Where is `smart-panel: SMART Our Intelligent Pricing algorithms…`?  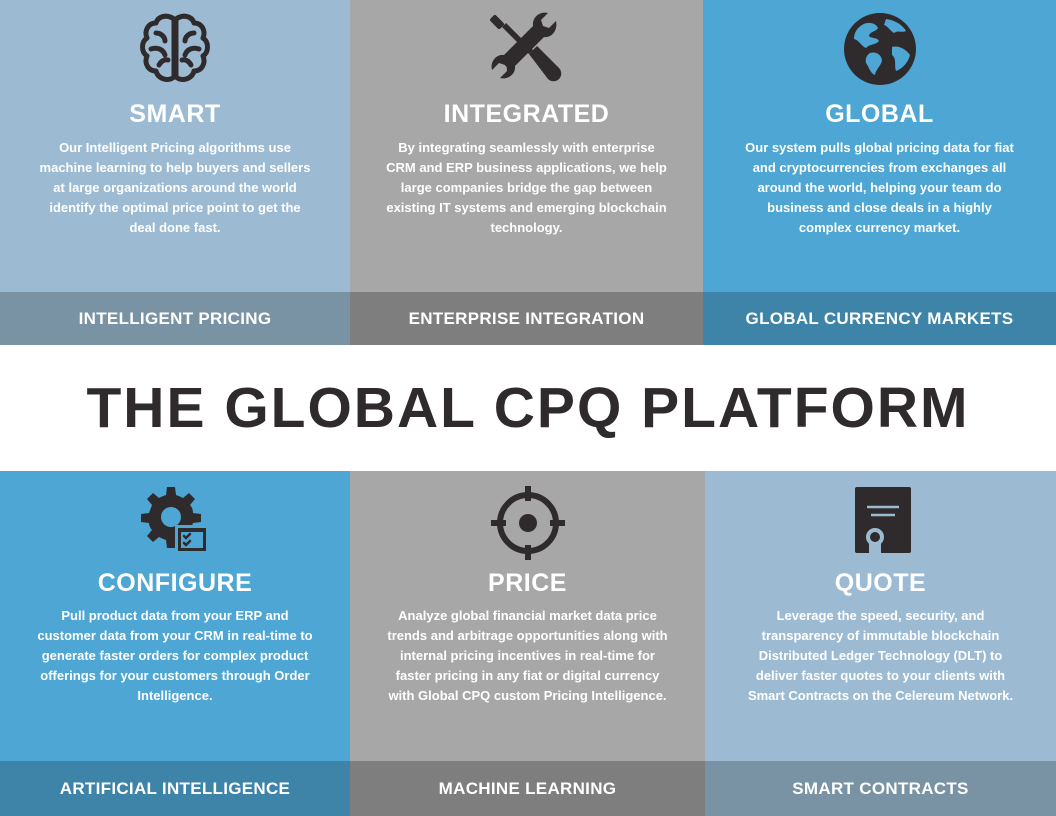 smart-panel: SMART Our Intelligent Pricing algorithms… is located at coordinates (175, 146).